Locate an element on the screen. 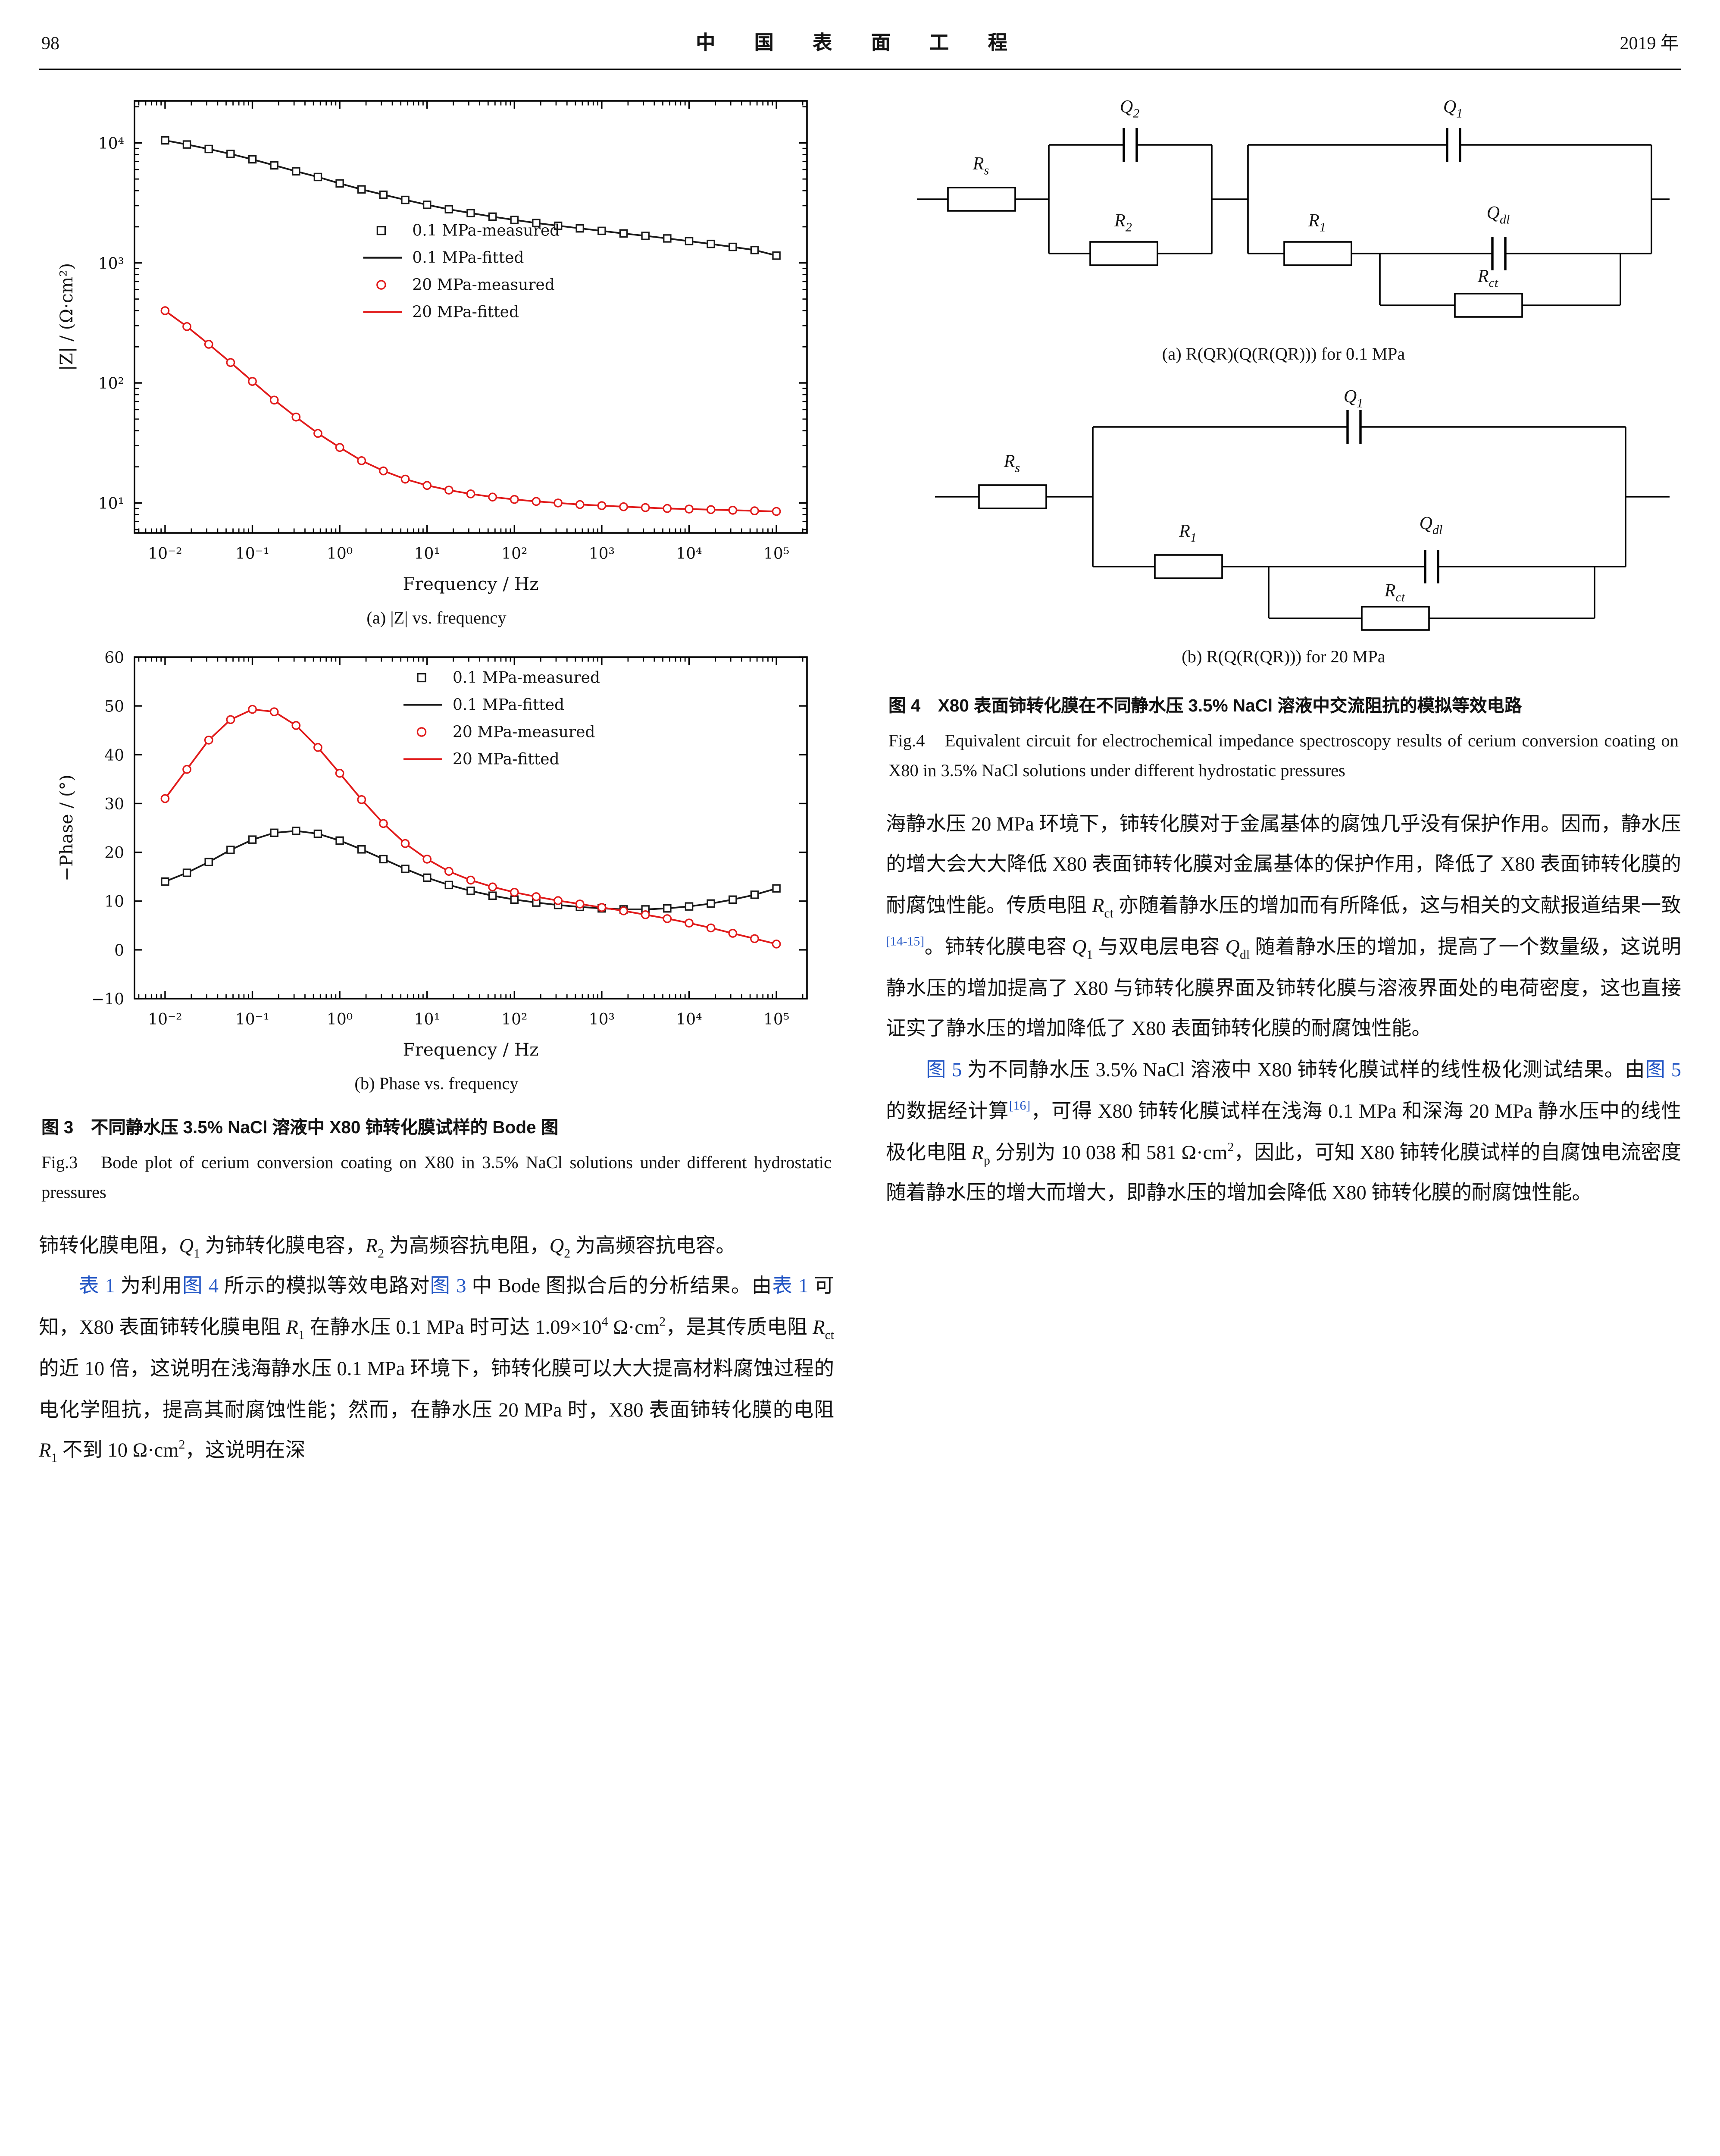 This screenshot has width=1720, height=2156. circuit-label-r2: R2 is located at coordinates (1123, 224).